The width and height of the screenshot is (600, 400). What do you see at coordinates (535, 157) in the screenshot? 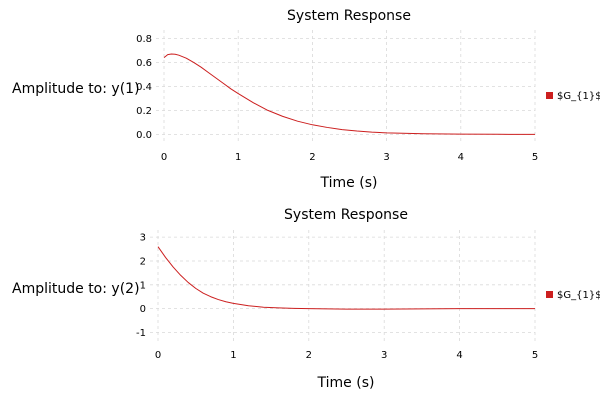
I see `chart-1-xtick-label: 5` at bounding box center [535, 157].